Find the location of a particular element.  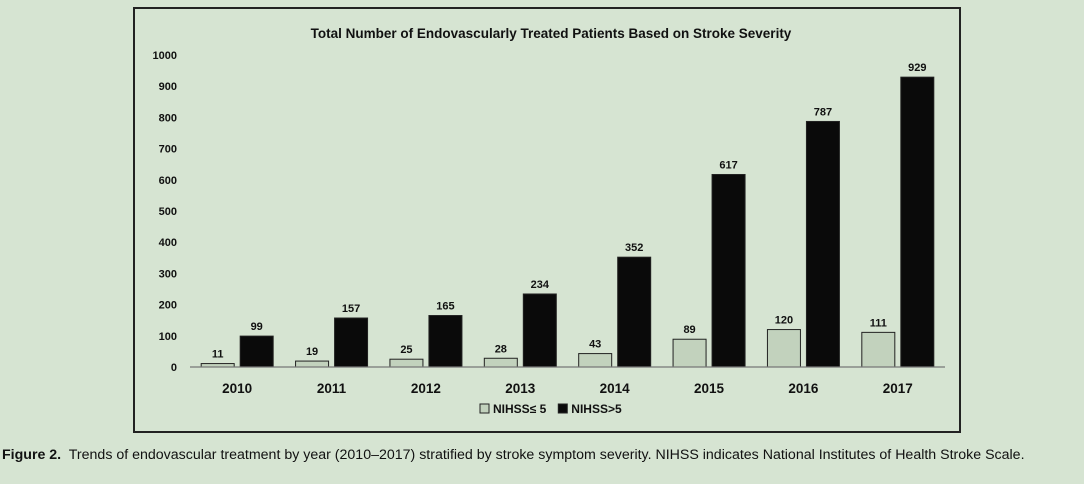

data-label: 787 is located at coordinates (823, 112).